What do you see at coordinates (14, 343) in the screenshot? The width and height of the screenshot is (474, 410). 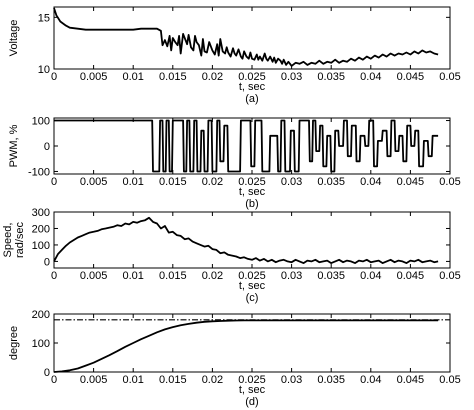 I see `y-axis-label: degree` at bounding box center [14, 343].